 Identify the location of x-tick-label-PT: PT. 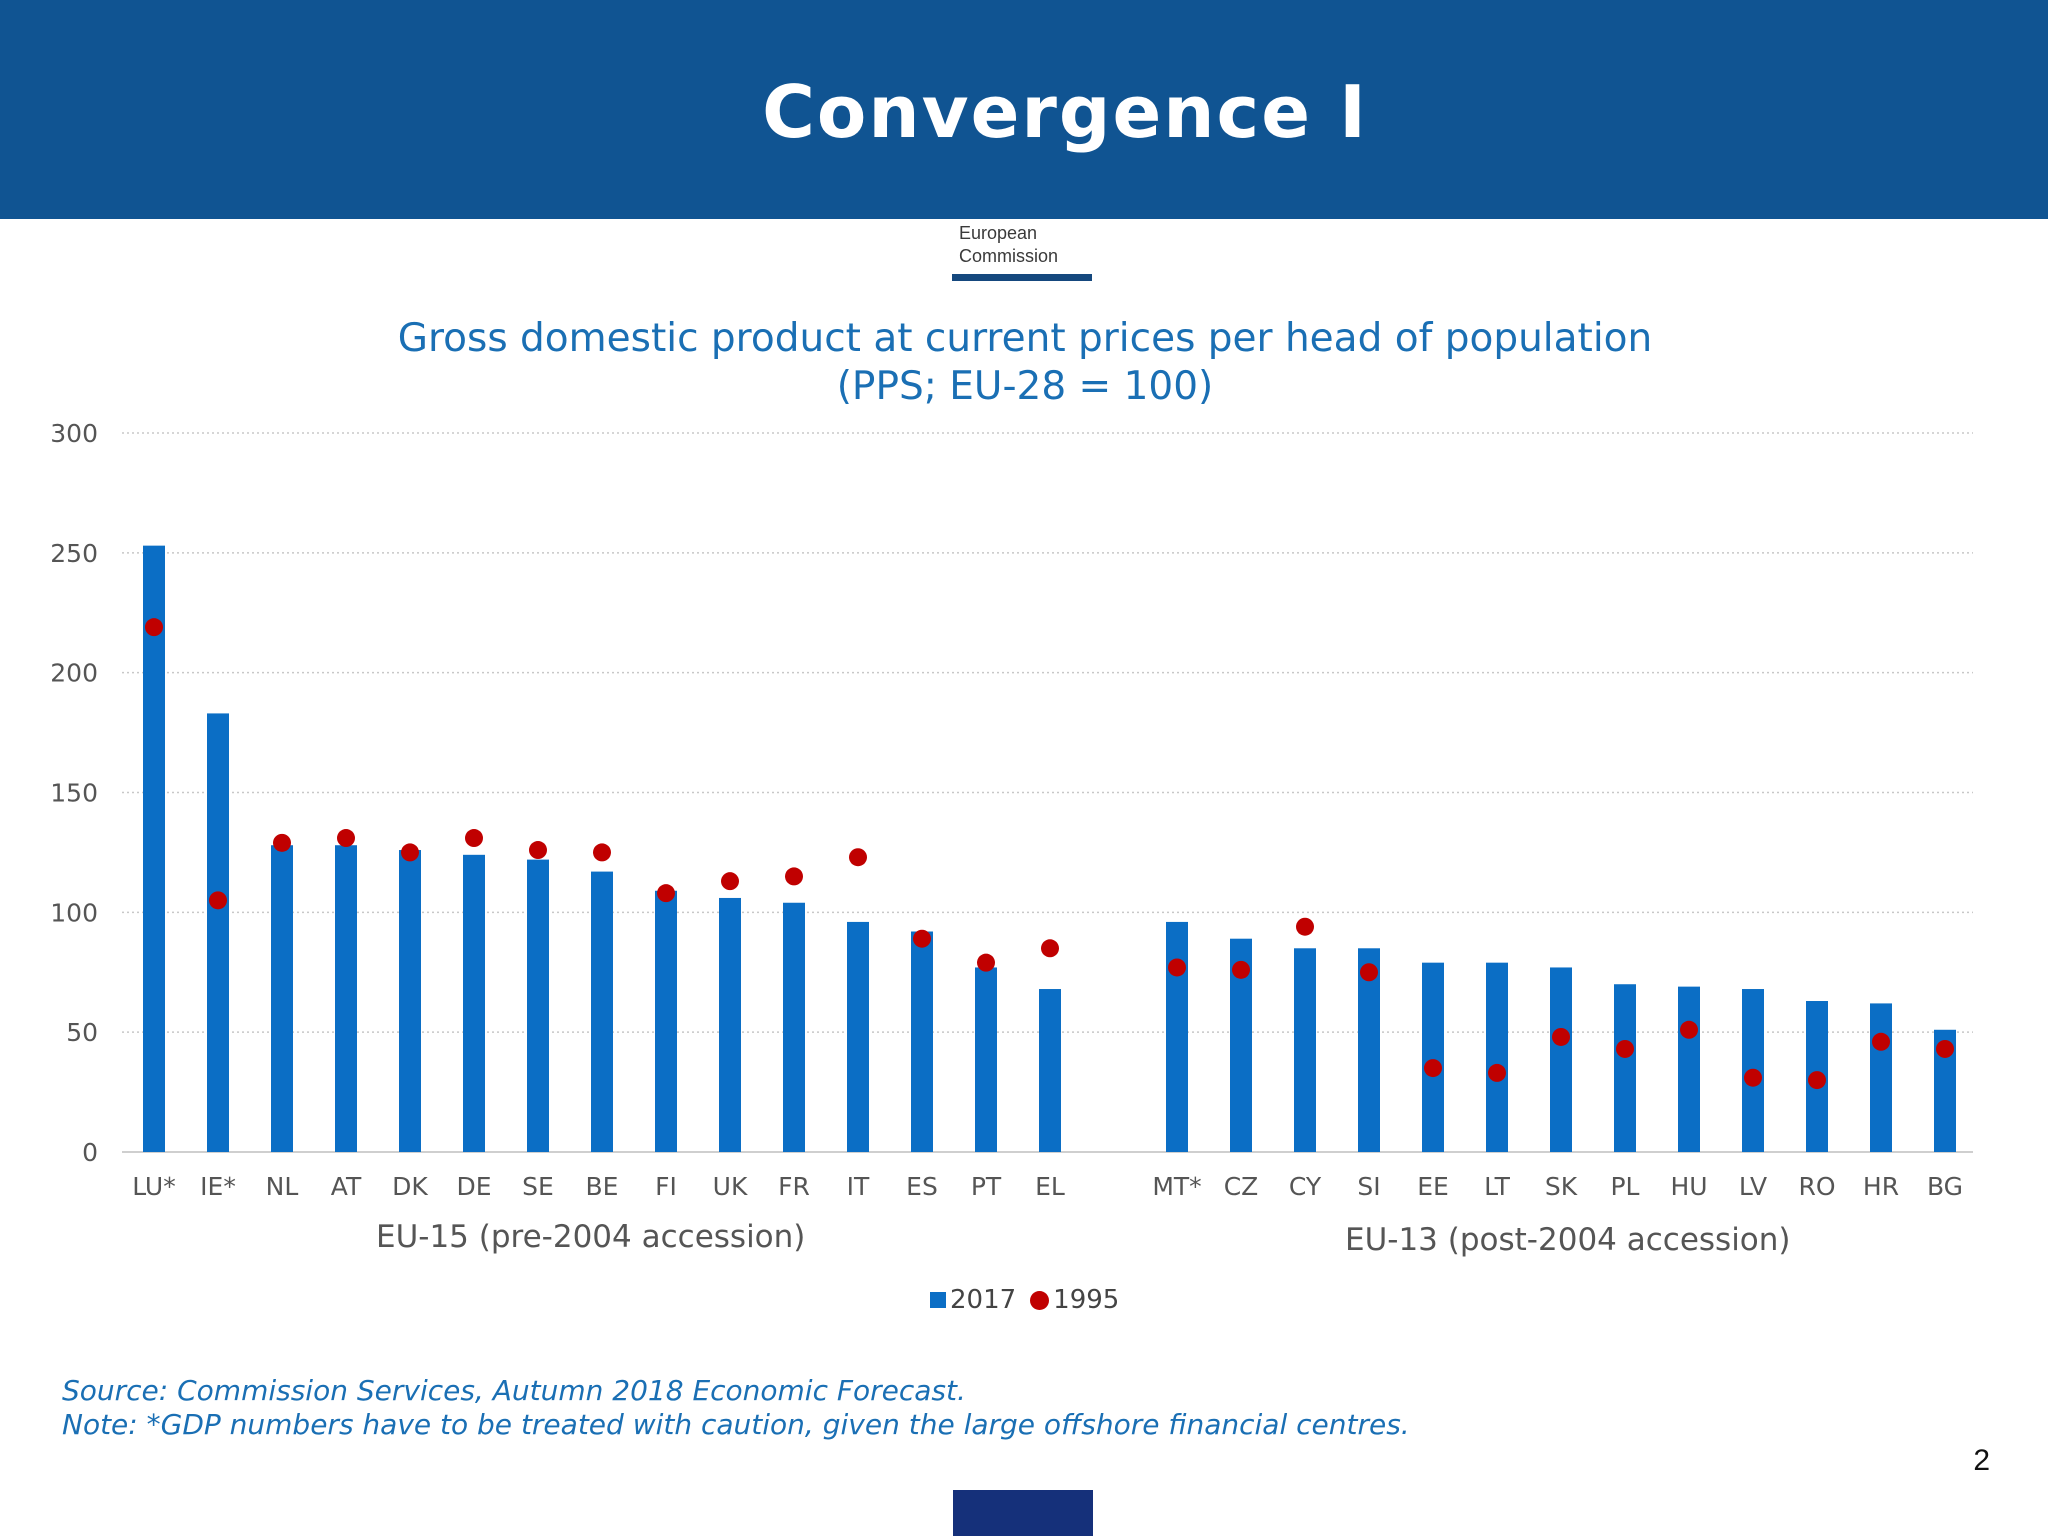
(986, 1186).